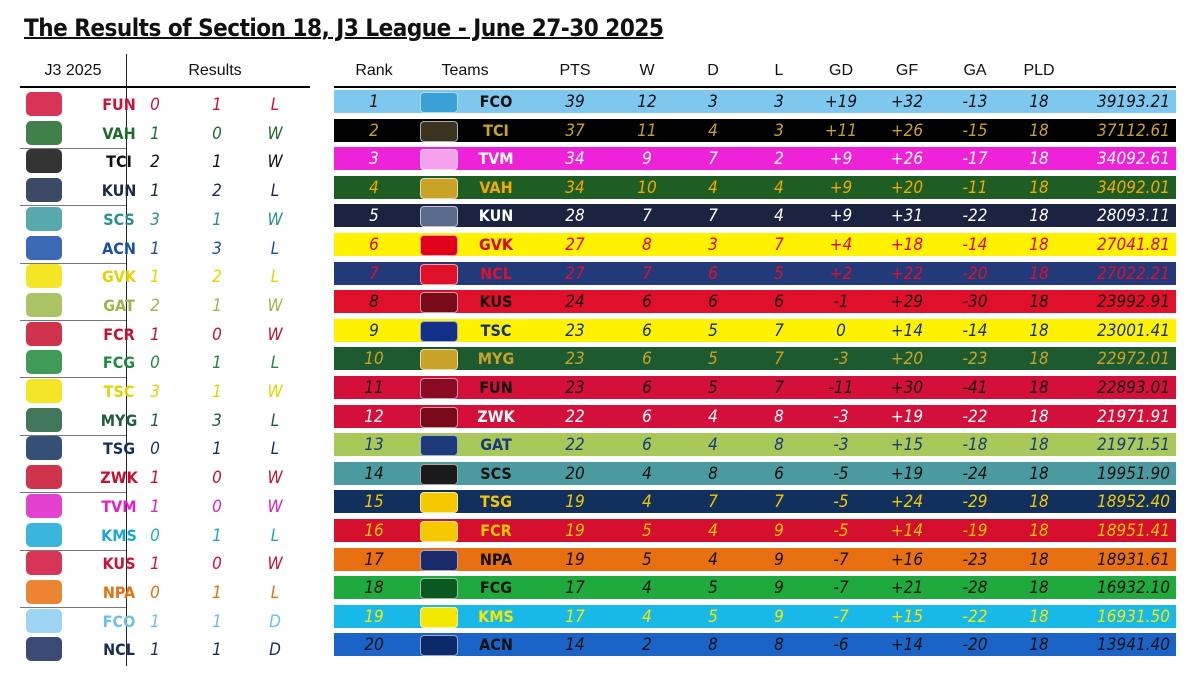 Image resolution: width=1200 pixels, height=675 pixels. Describe the element at coordinates (1133, 130) in the screenshot. I see `standings-score: 37112.61` at that location.